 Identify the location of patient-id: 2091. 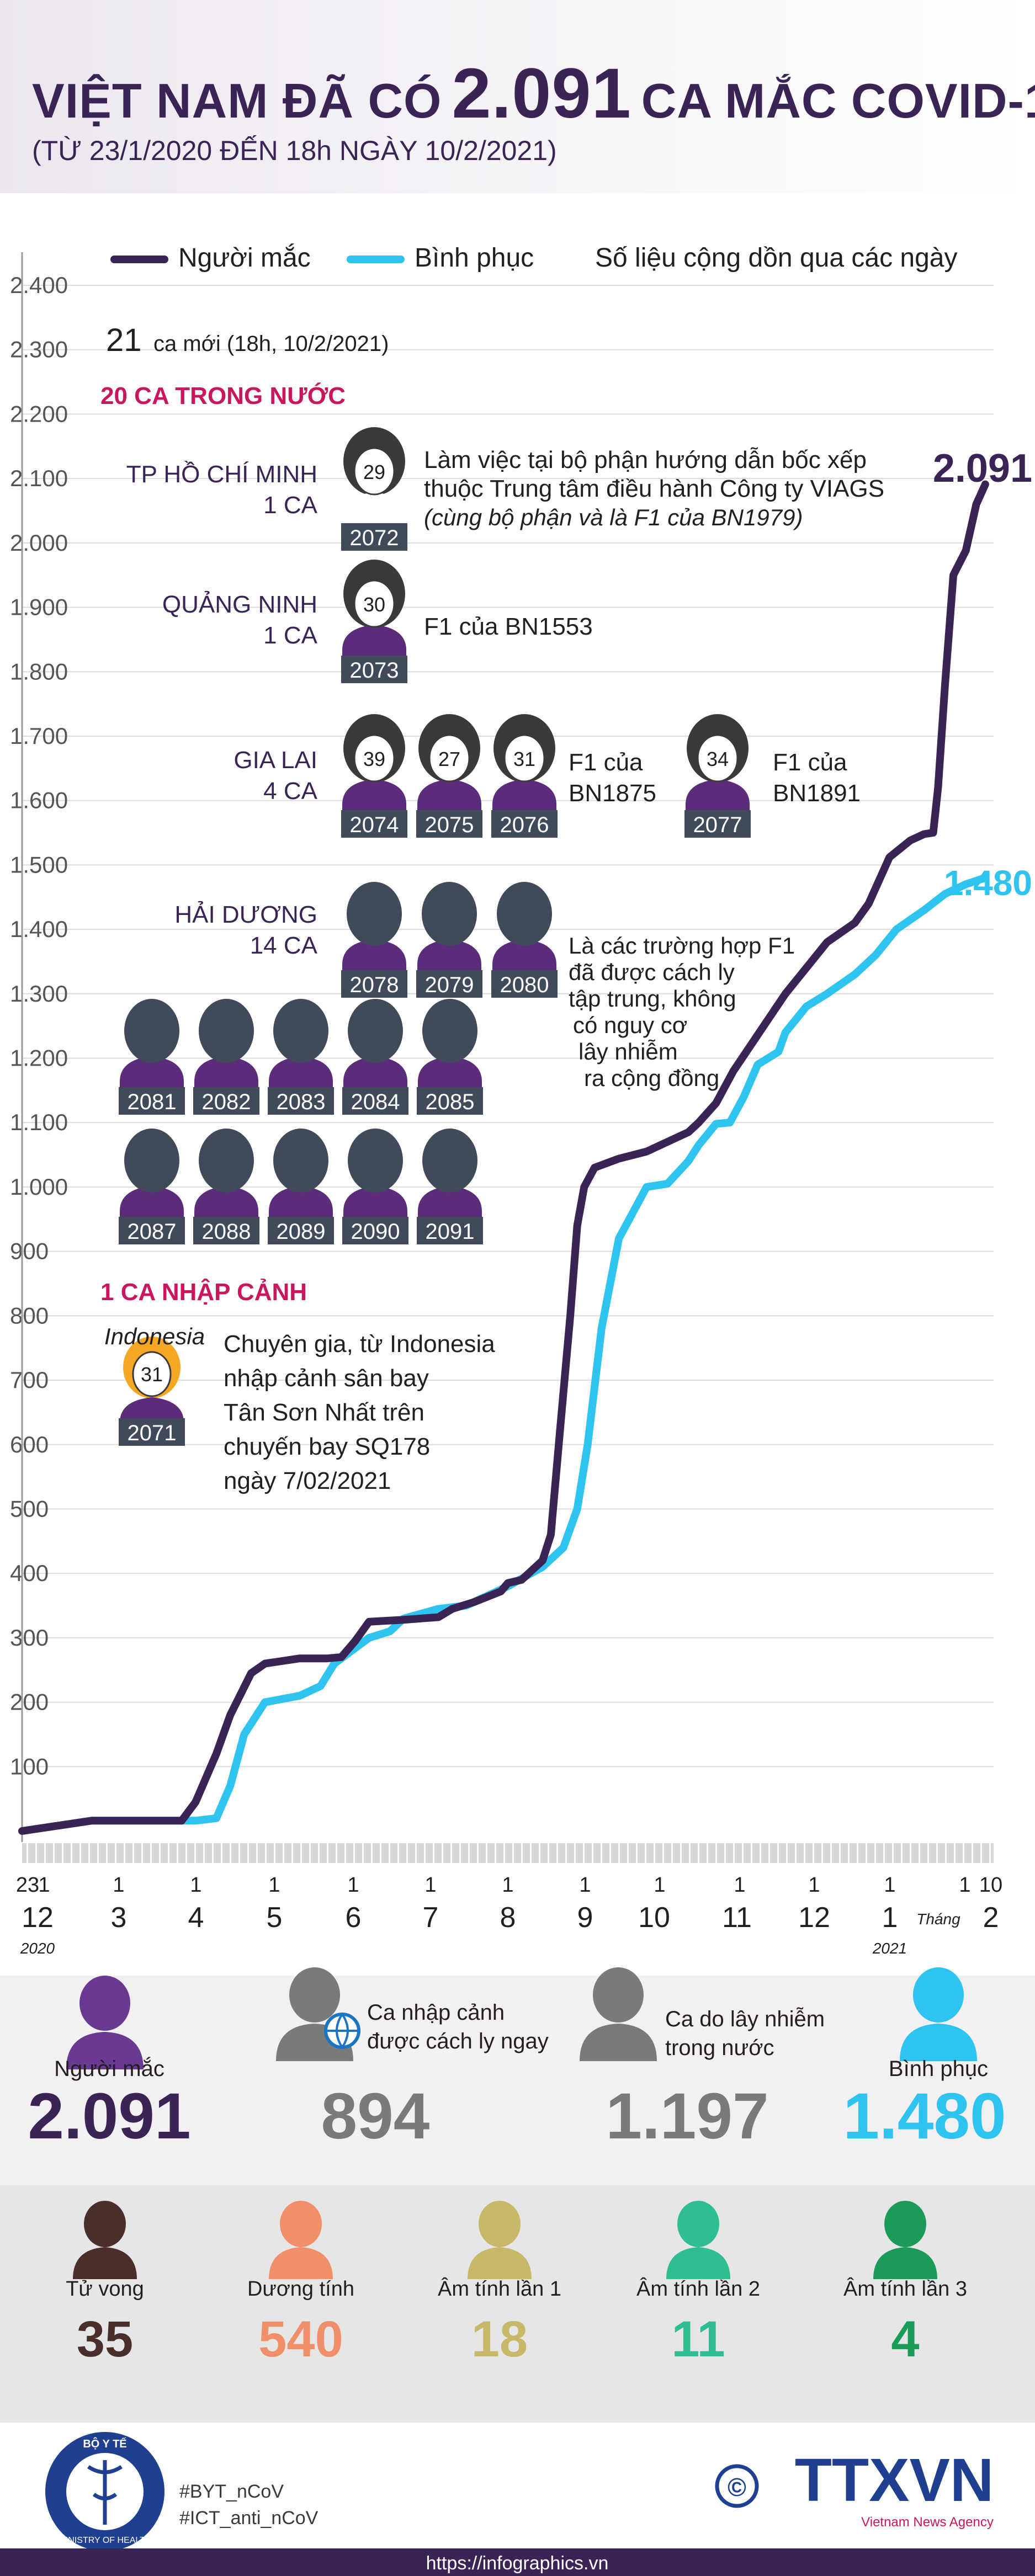
(451, 1232).